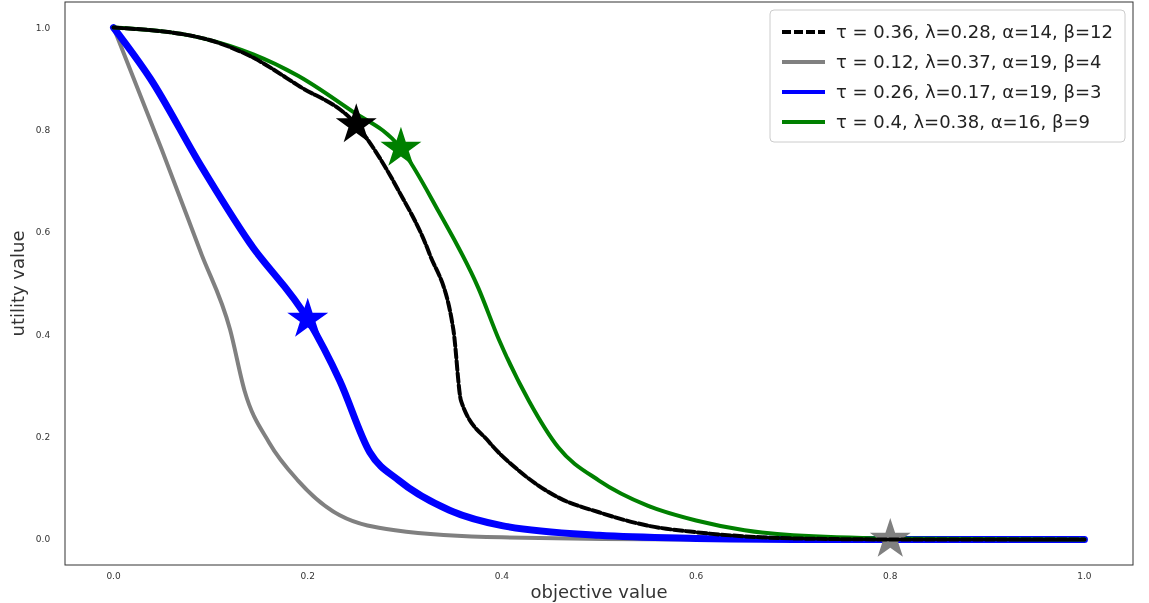  I want to click on x-tick-label: 0.8, so click(890, 576).